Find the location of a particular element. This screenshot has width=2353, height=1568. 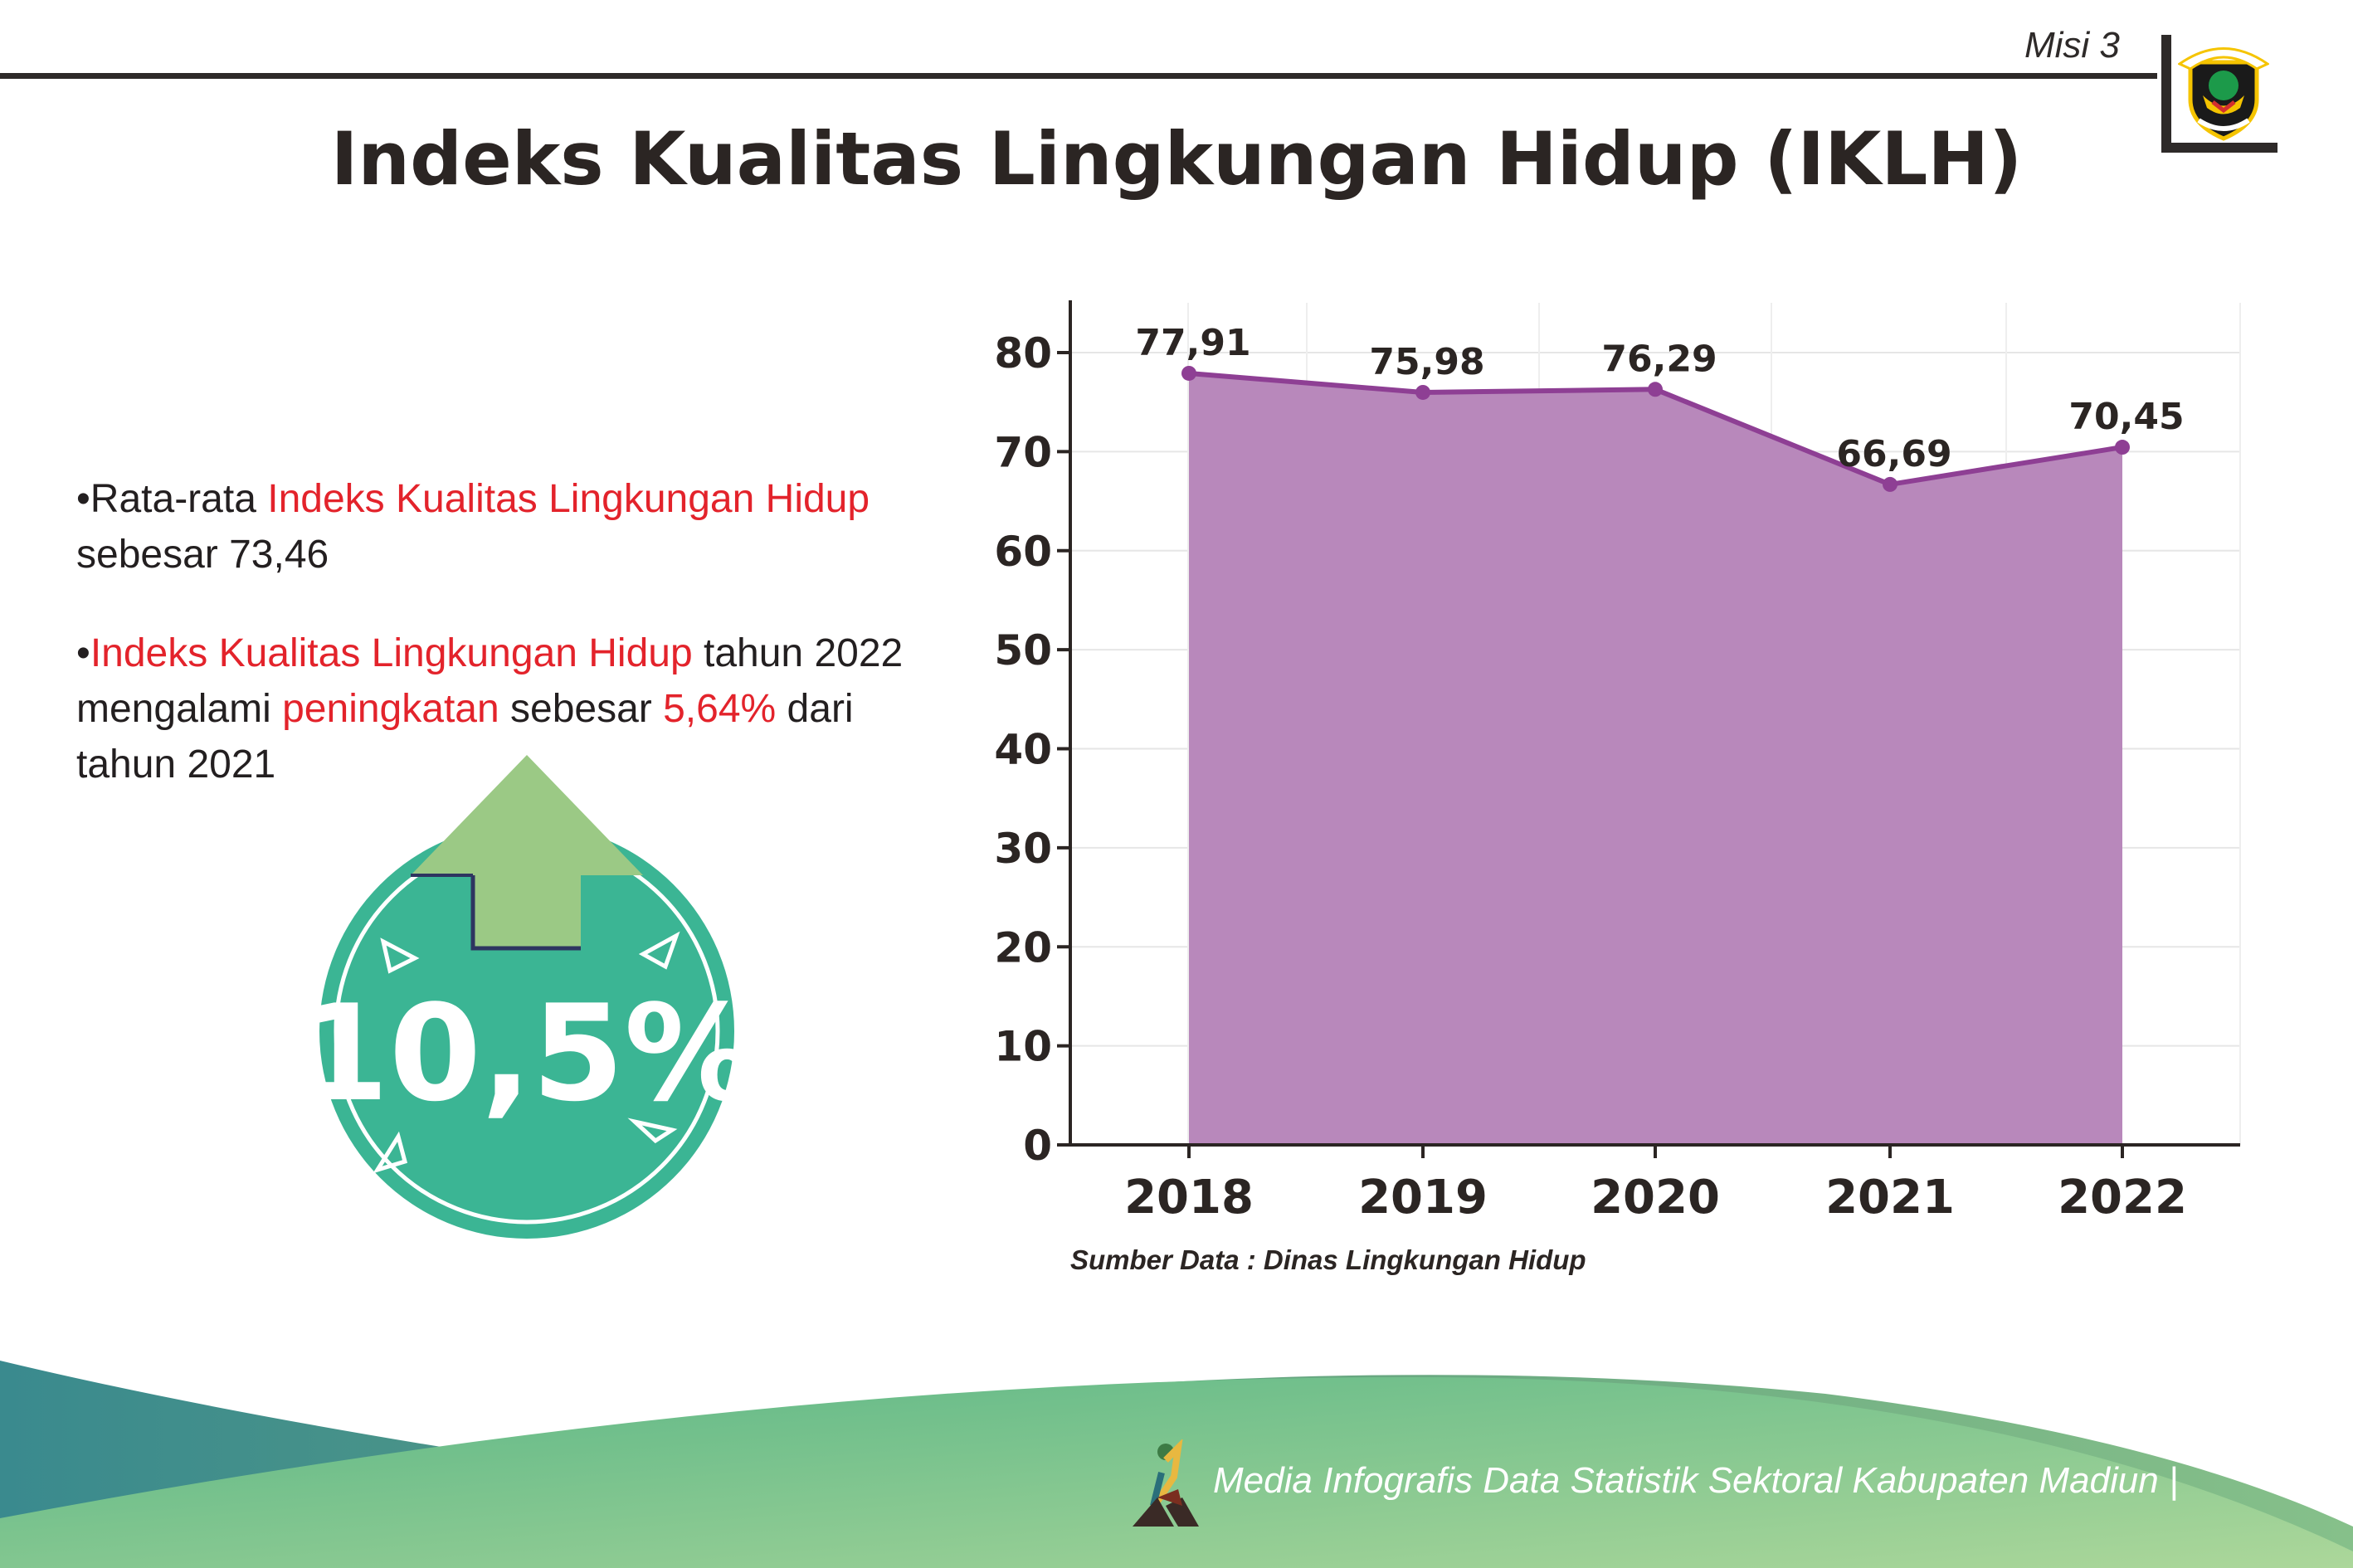

x-tick-label: 2020 is located at coordinates (1655, 1198).